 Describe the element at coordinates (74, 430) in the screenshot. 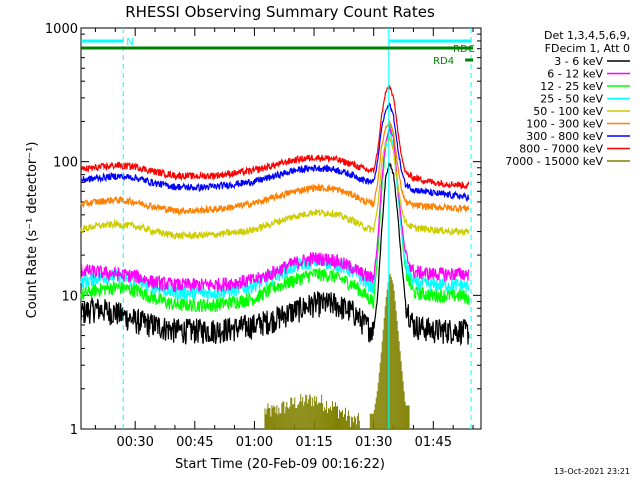

I see `y-tick-label: 1` at that location.